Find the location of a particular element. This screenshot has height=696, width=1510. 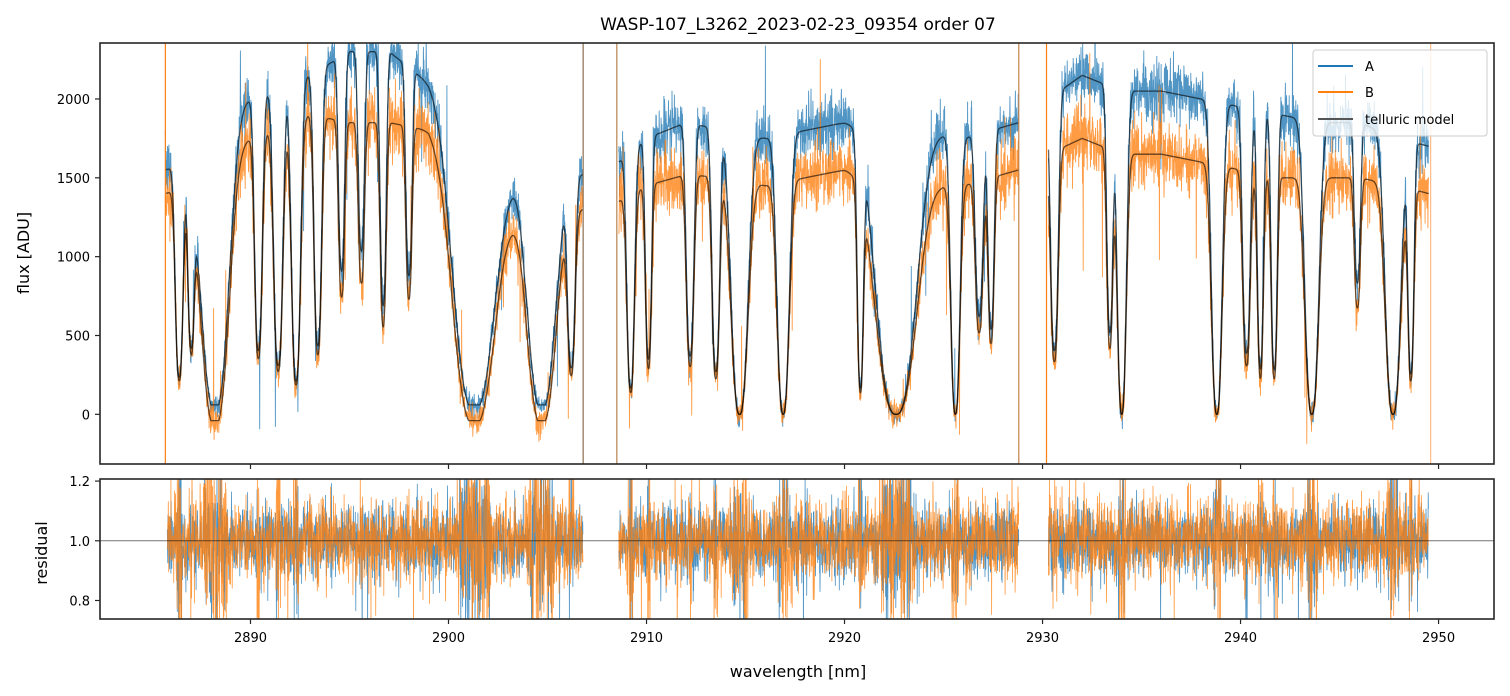

x-tick-label: 2930 is located at coordinates (1042, 638).